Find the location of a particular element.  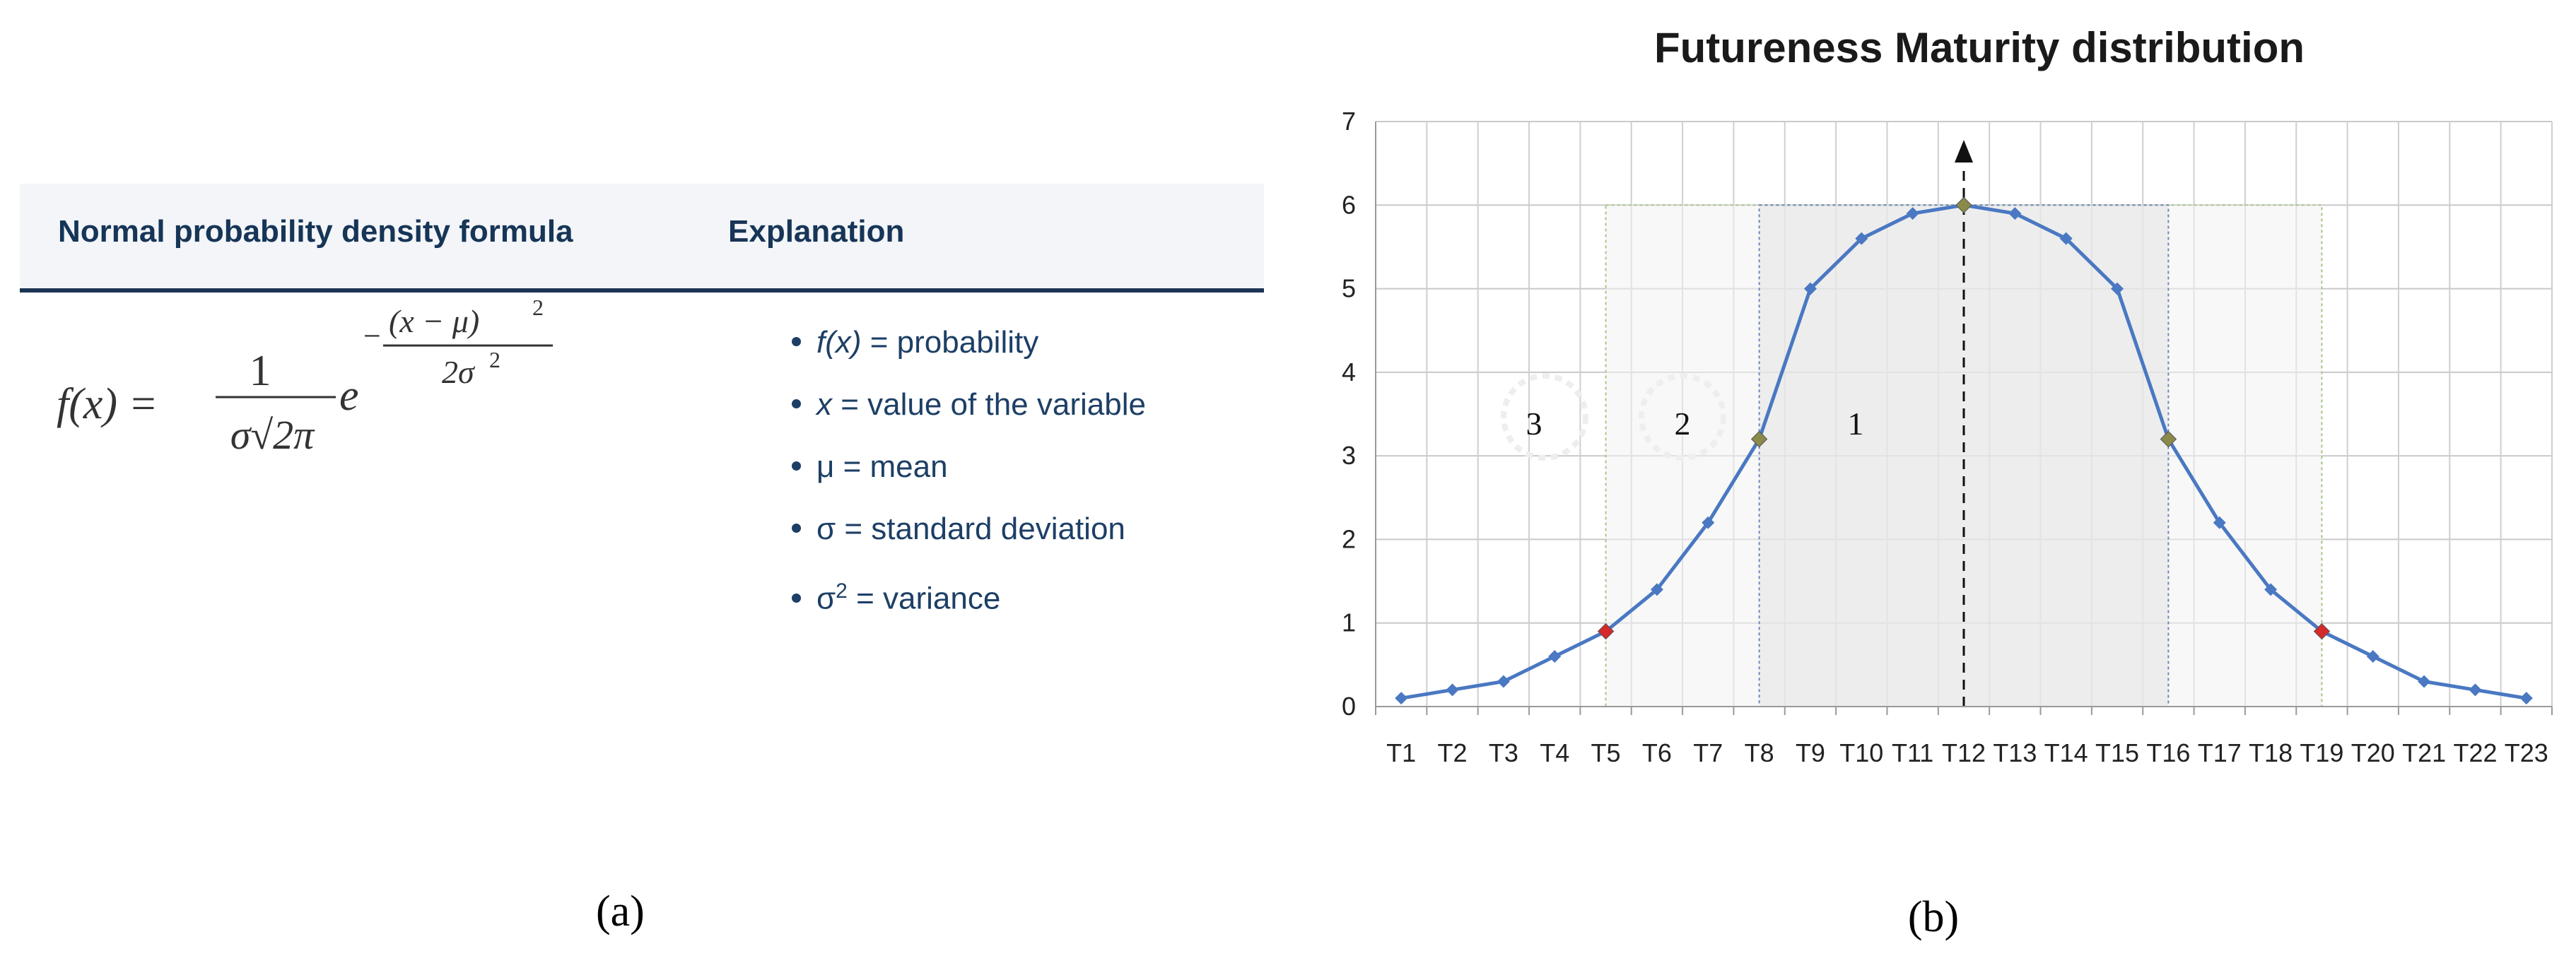

formula-exp-denominator-power: 2 is located at coordinates (494, 359).